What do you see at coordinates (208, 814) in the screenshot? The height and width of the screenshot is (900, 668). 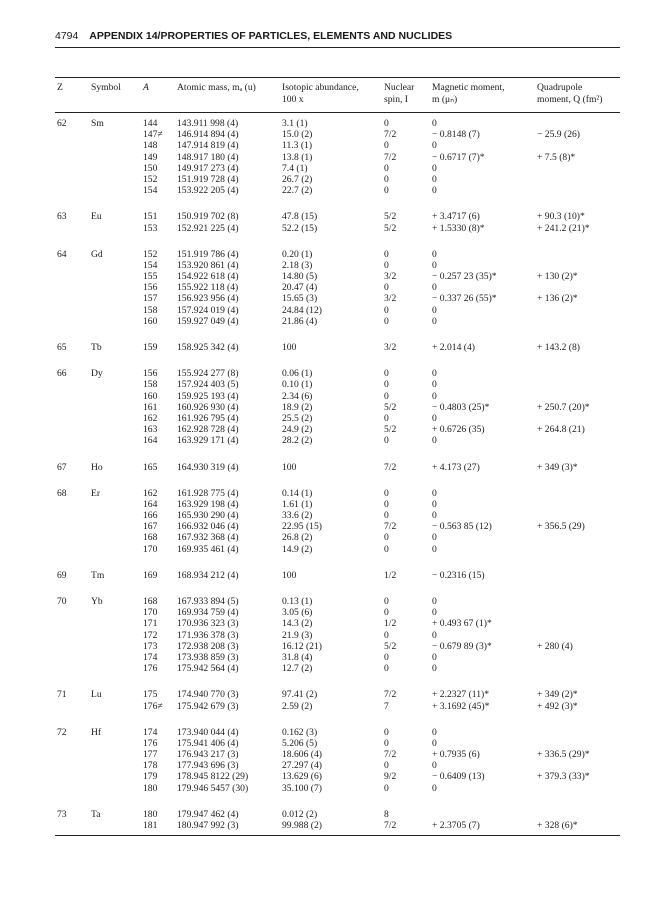 I see `atomic-mass: 179.947 462 (4)` at bounding box center [208, 814].